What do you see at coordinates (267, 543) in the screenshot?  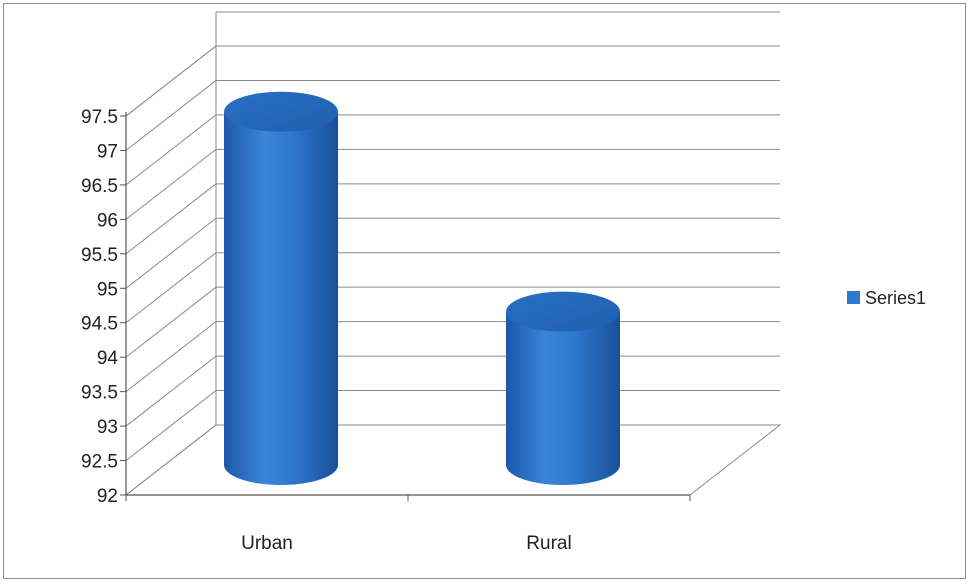 I see `x-category-label: Urban` at bounding box center [267, 543].